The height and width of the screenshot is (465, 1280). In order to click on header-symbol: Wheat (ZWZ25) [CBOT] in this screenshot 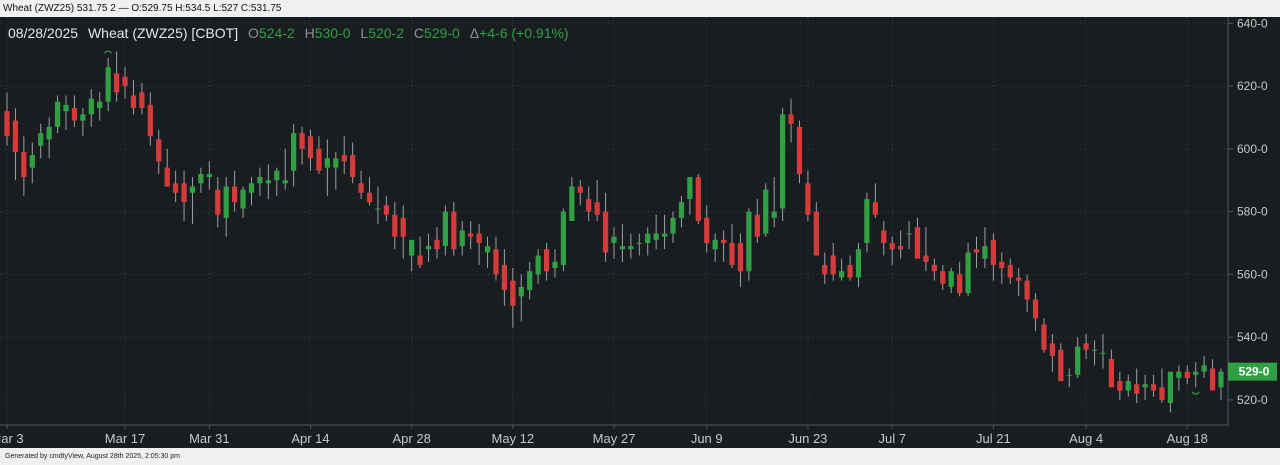, I will do `click(163, 33)`.